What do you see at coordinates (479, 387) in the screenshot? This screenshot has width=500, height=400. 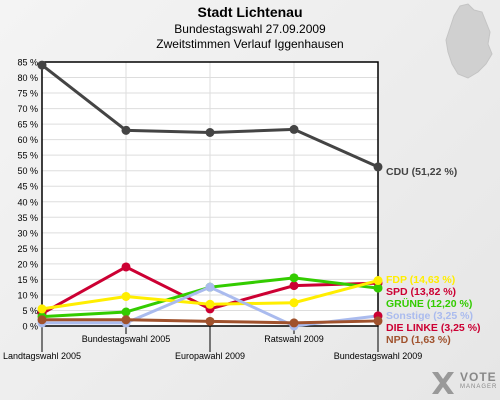 I see `logo-text-manager: MANAGER` at bounding box center [479, 387].